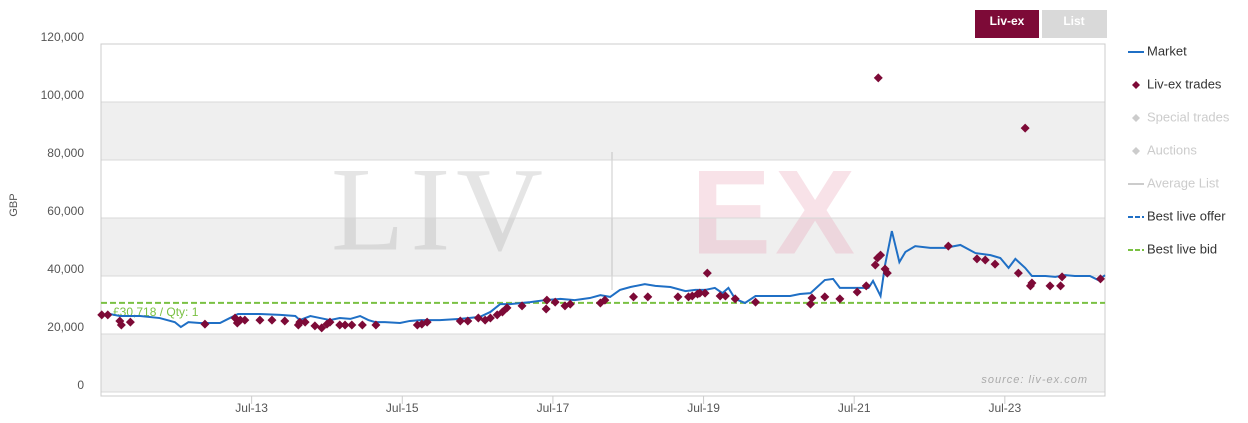 Image resolution: width=1248 pixels, height=423 pixels. Describe the element at coordinates (703, 408) in the screenshot. I see `x-tick-label: Jul-19` at that location.